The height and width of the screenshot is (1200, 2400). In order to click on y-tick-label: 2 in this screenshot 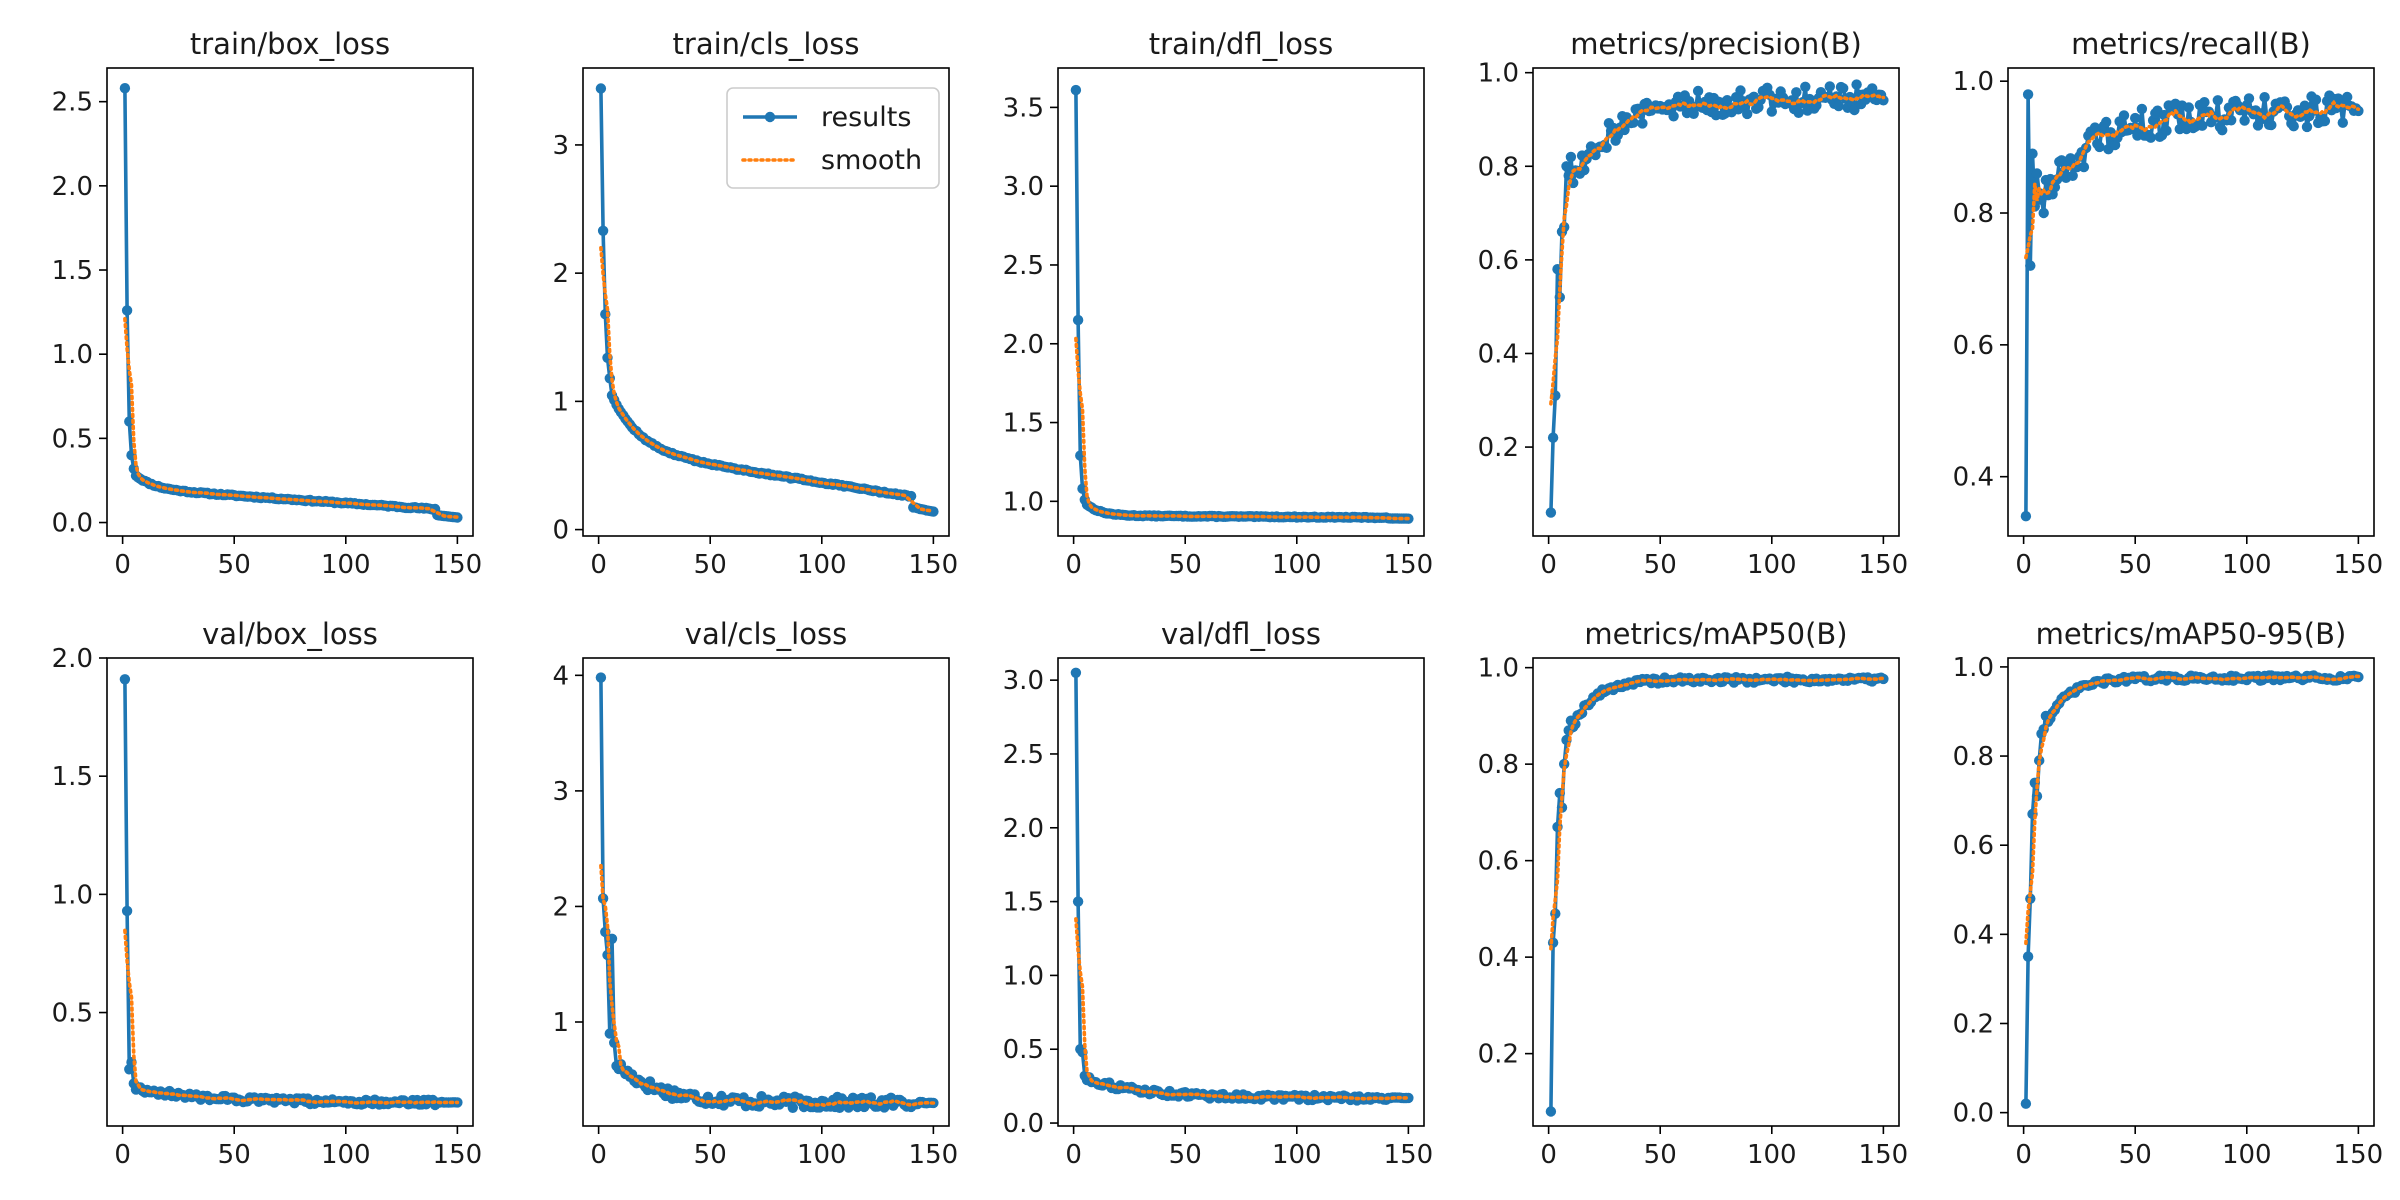, I will do `click(560, 907)`.